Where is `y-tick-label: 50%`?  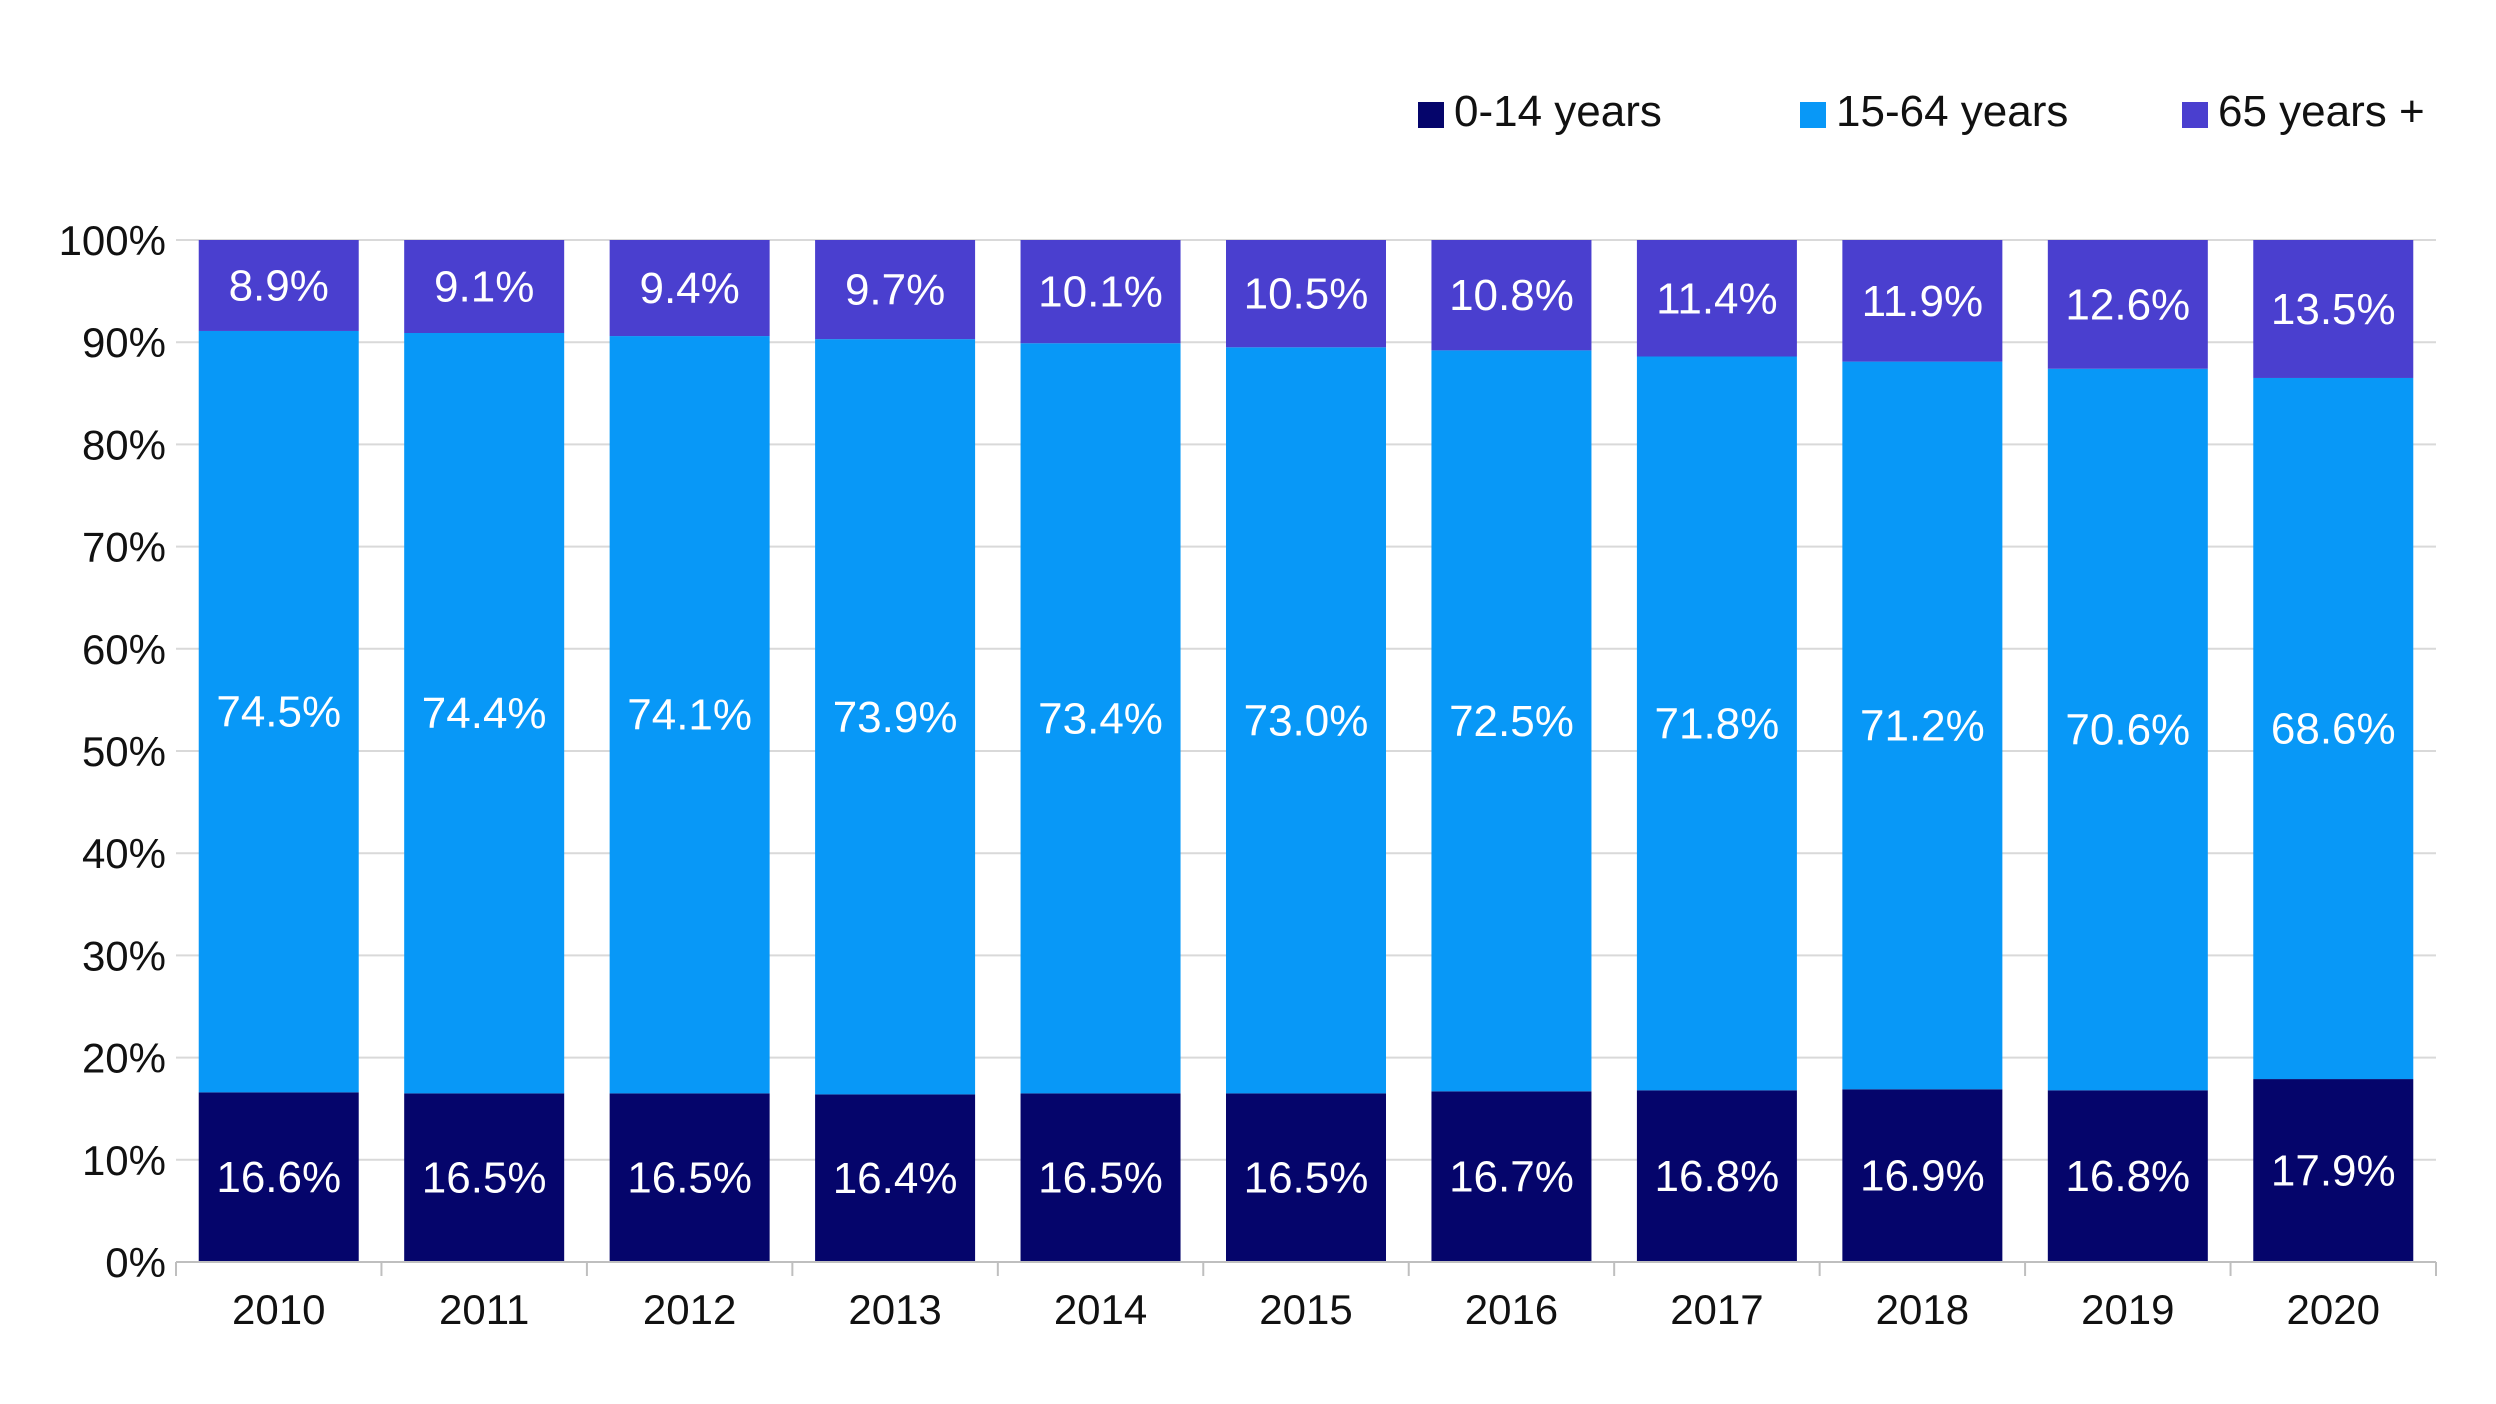
y-tick-label: 50% is located at coordinates (124, 751).